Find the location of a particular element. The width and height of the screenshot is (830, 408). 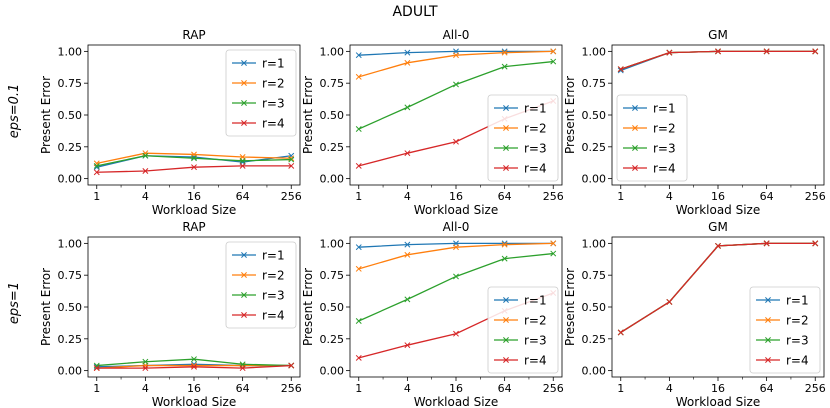

figure-title: ADULT is located at coordinates (414, 12).